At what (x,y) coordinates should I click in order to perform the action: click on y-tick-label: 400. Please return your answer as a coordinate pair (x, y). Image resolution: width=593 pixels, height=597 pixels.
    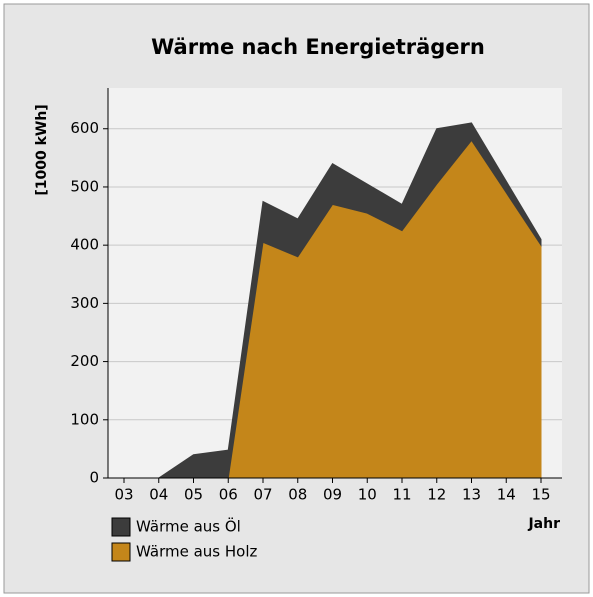
    Looking at the image, I should click on (84, 245).